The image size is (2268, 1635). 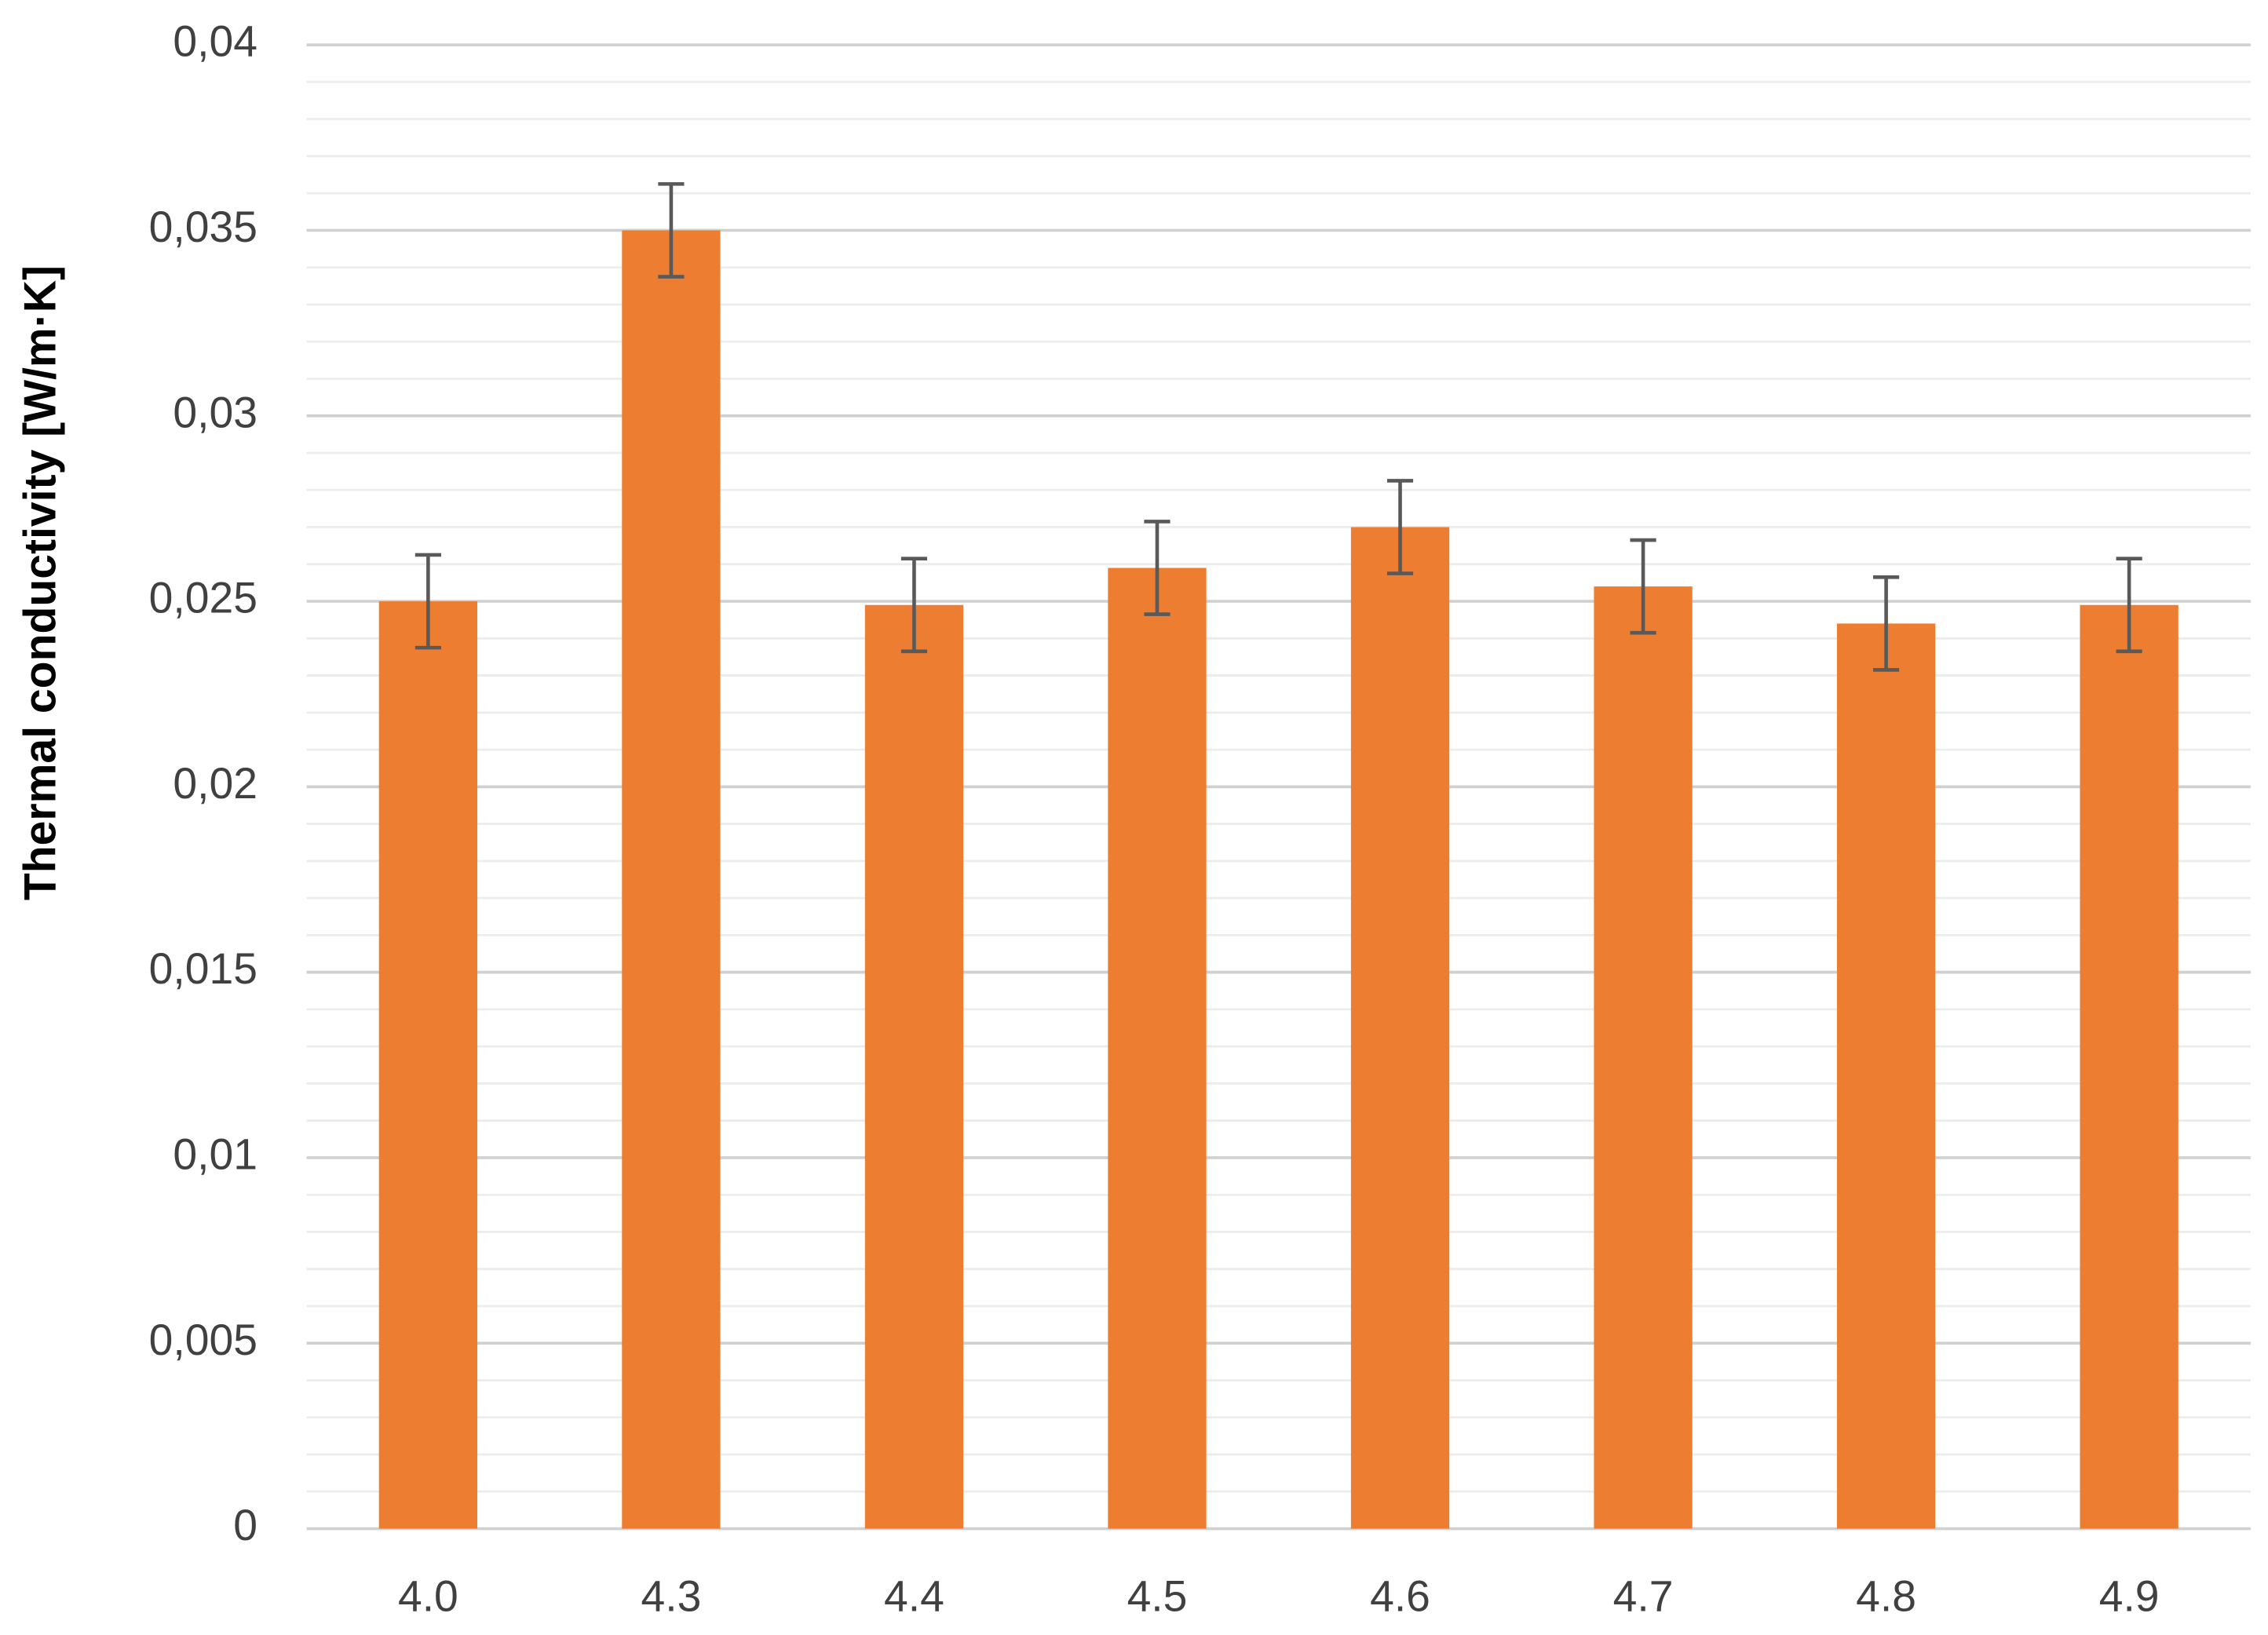 What do you see at coordinates (203, 227) in the screenshot?
I see `y-tick-label: 0,035` at bounding box center [203, 227].